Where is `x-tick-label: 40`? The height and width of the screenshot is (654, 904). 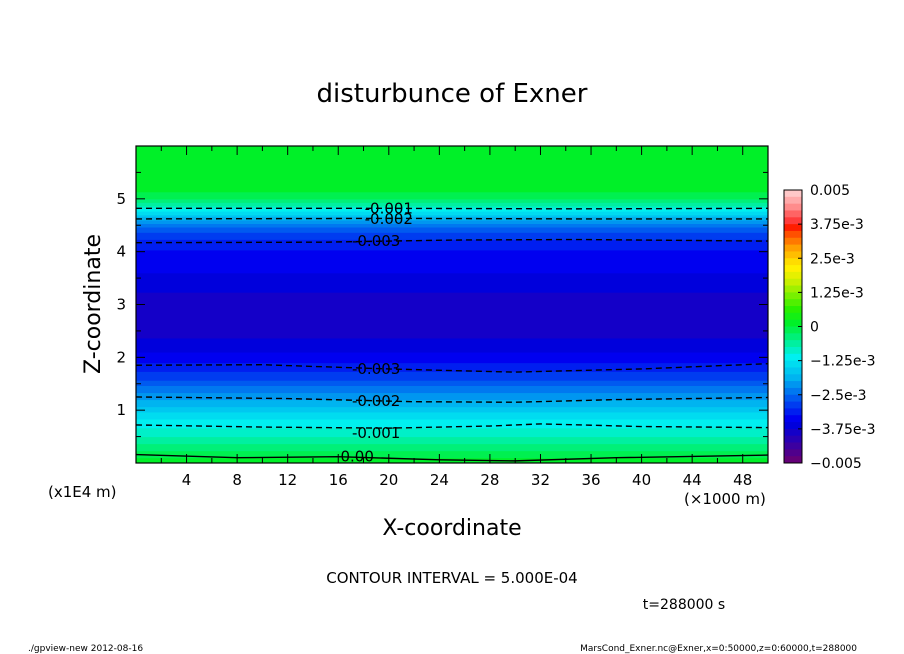
x-tick-label: 40 is located at coordinates (641, 480).